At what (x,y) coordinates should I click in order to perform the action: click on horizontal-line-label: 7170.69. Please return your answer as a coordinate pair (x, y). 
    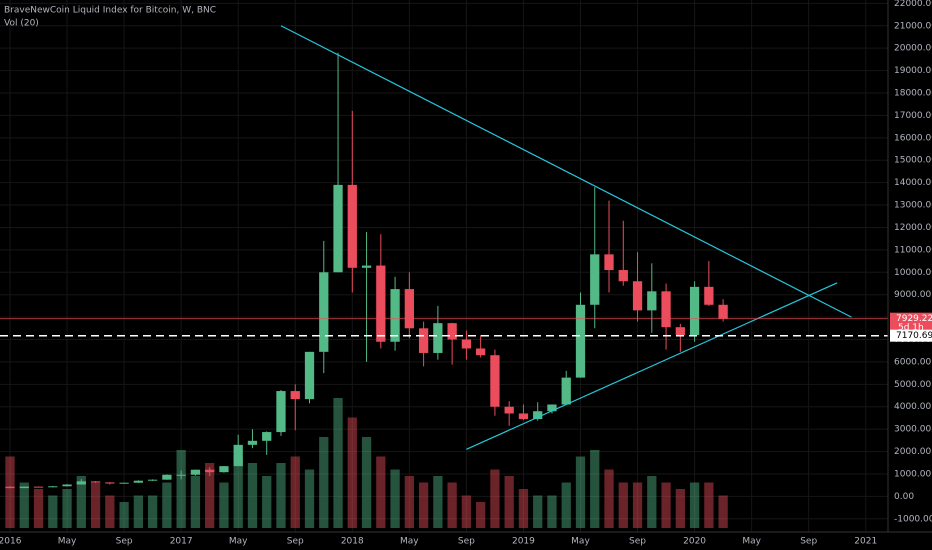
    Looking at the image, I should click on (914, 336).